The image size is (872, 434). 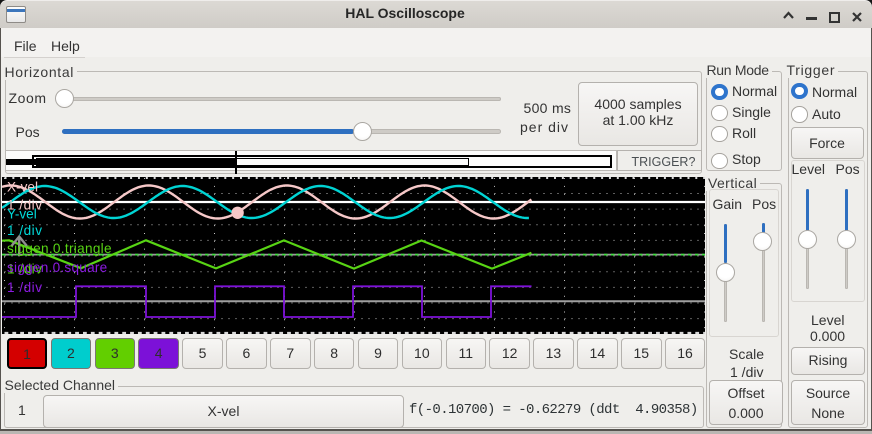 I want to click on svg-text: X-vel, so click(x=22, y=187).